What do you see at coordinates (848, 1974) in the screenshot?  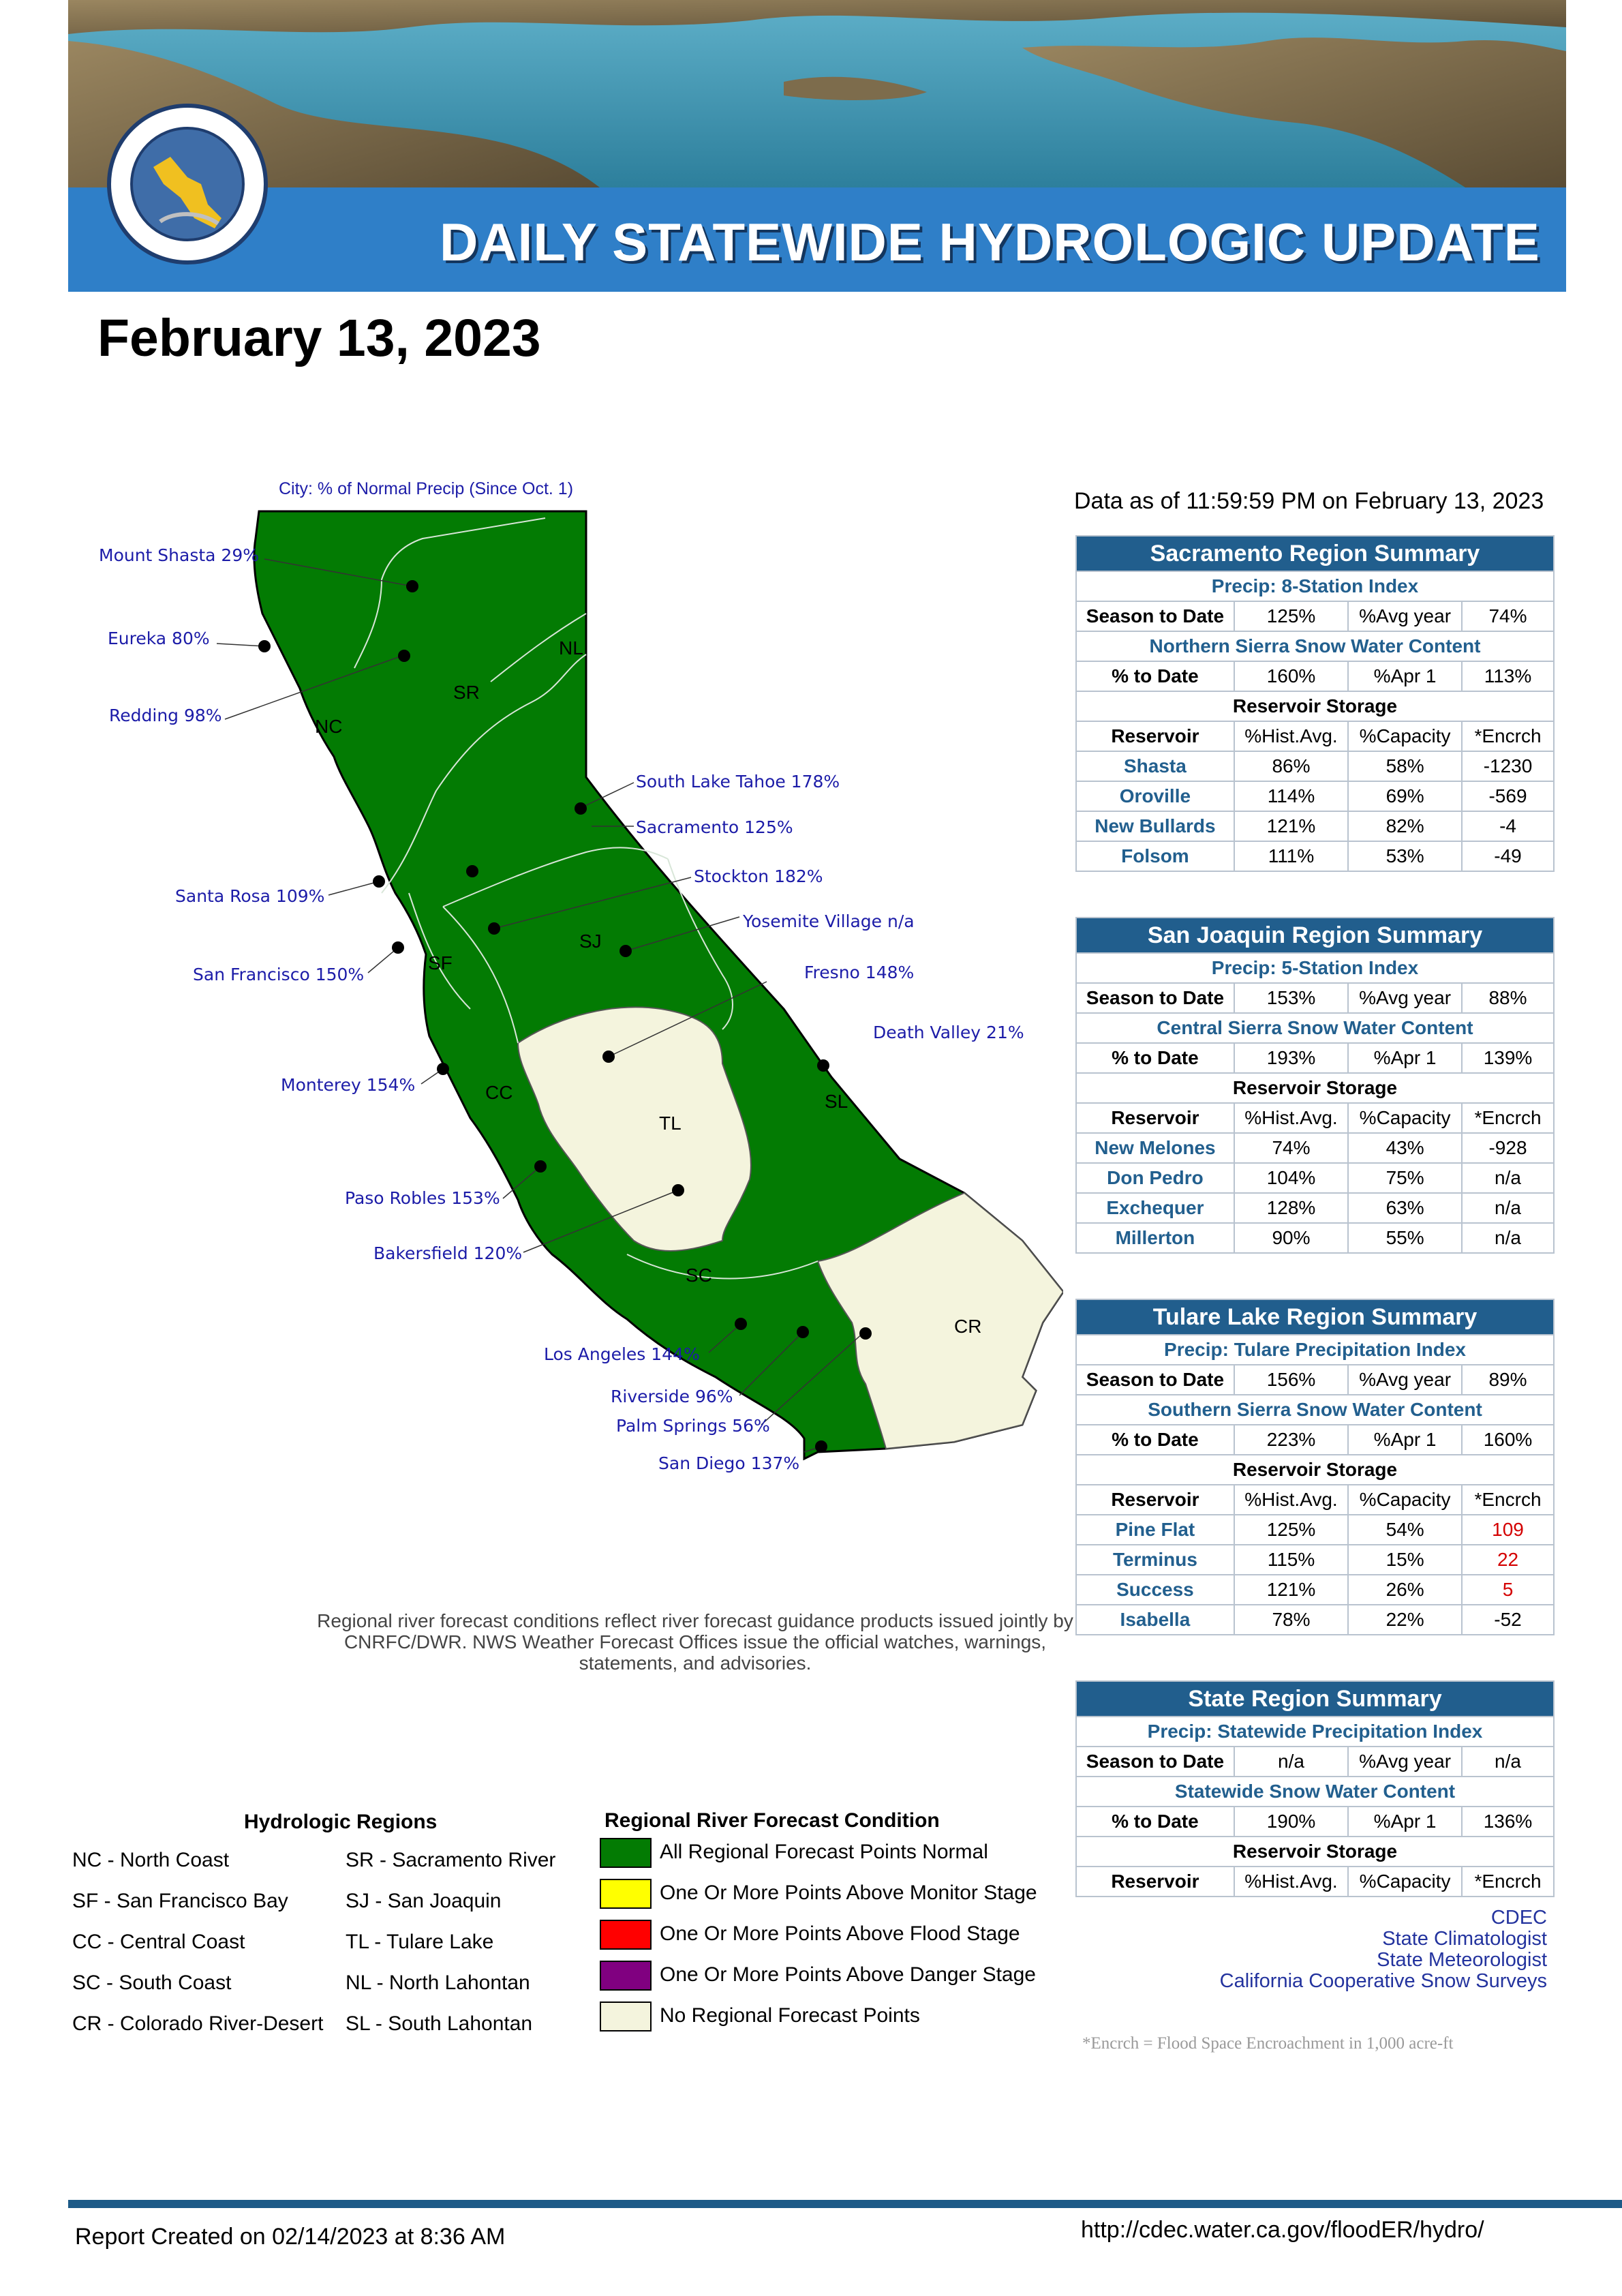 I see `forecast-legend-label: One Or More Points Above Danger Stage` at bounding box center [848, 1974].